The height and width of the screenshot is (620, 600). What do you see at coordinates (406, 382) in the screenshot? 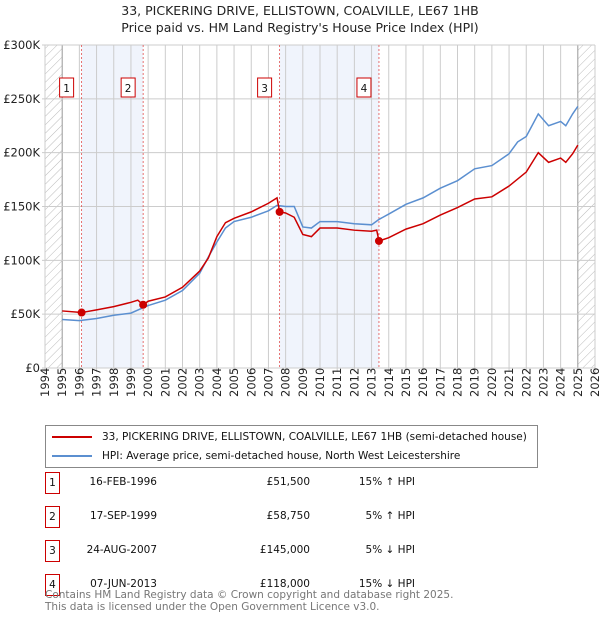
I see `x-tick-label: 2015` at bounding box center [406, 382].